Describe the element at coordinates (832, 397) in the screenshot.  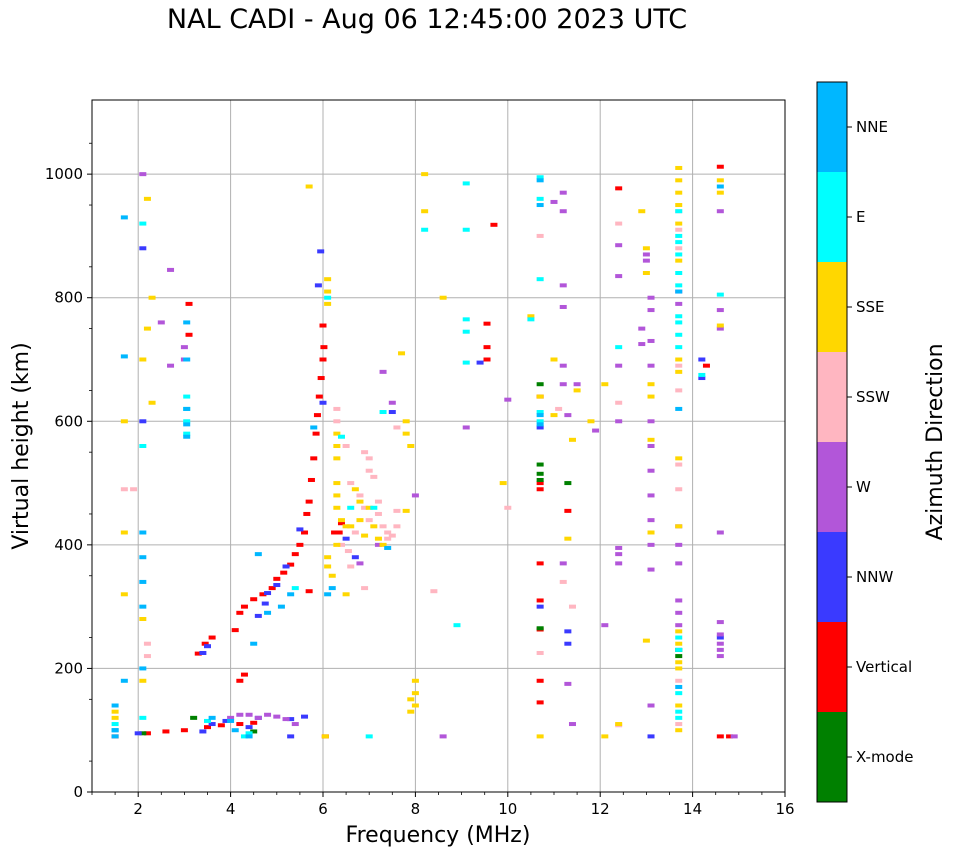
I see `colorbar-segment` at that location.